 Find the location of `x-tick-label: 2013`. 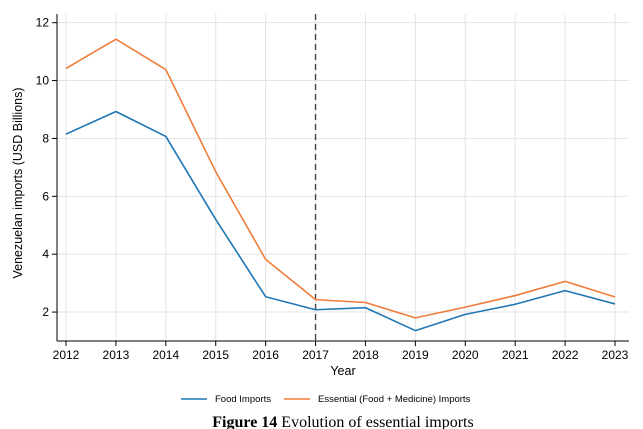

x-tick-label: 2013 is located at coordinates (116, 355).